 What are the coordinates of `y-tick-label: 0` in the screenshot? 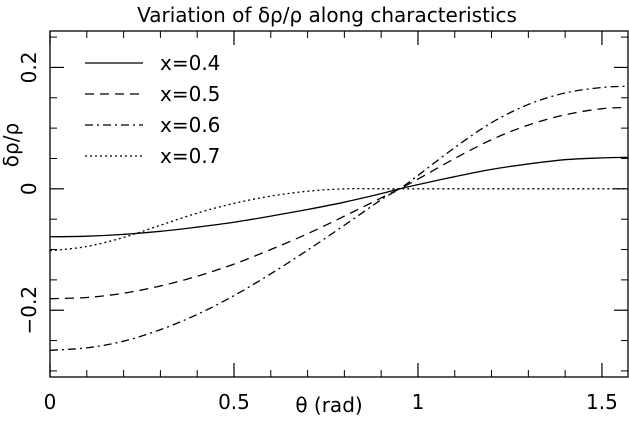 It's located at (29, 188).